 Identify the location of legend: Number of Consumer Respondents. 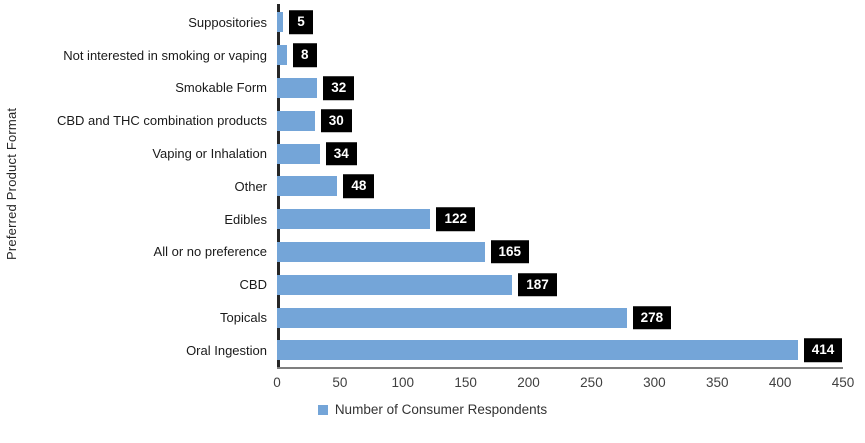
(432, 409).